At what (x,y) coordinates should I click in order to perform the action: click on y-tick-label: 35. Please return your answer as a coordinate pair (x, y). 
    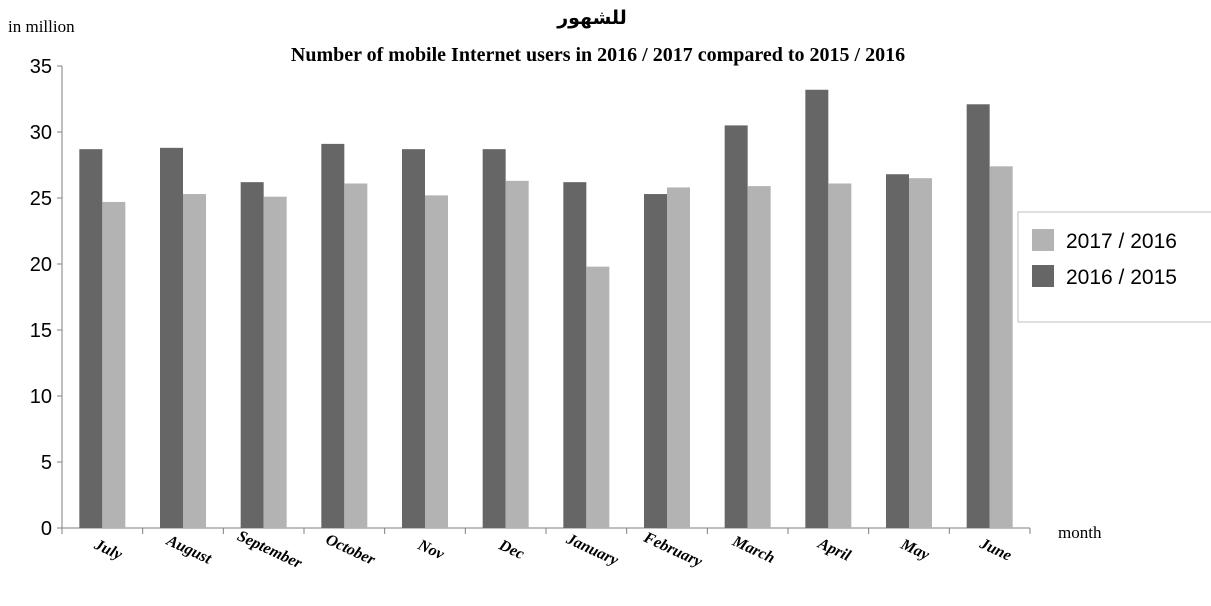
    Looking at the image, I should click on (41, 67).